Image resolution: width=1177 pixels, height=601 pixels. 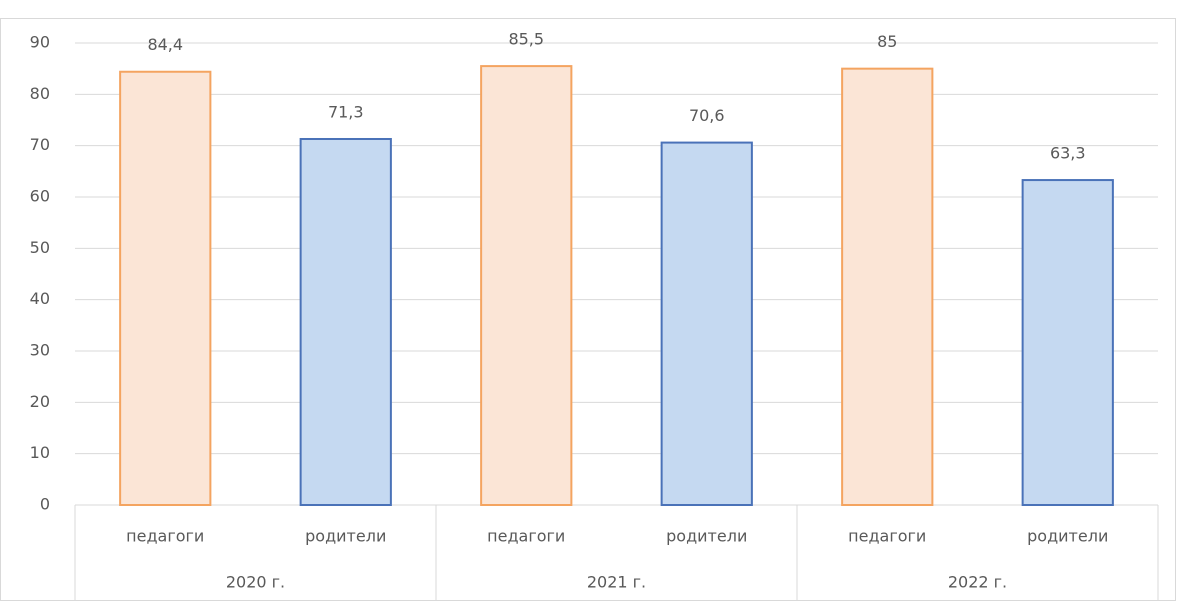 I want to click on y-tick-label: 10, so click(x=40, y=452).